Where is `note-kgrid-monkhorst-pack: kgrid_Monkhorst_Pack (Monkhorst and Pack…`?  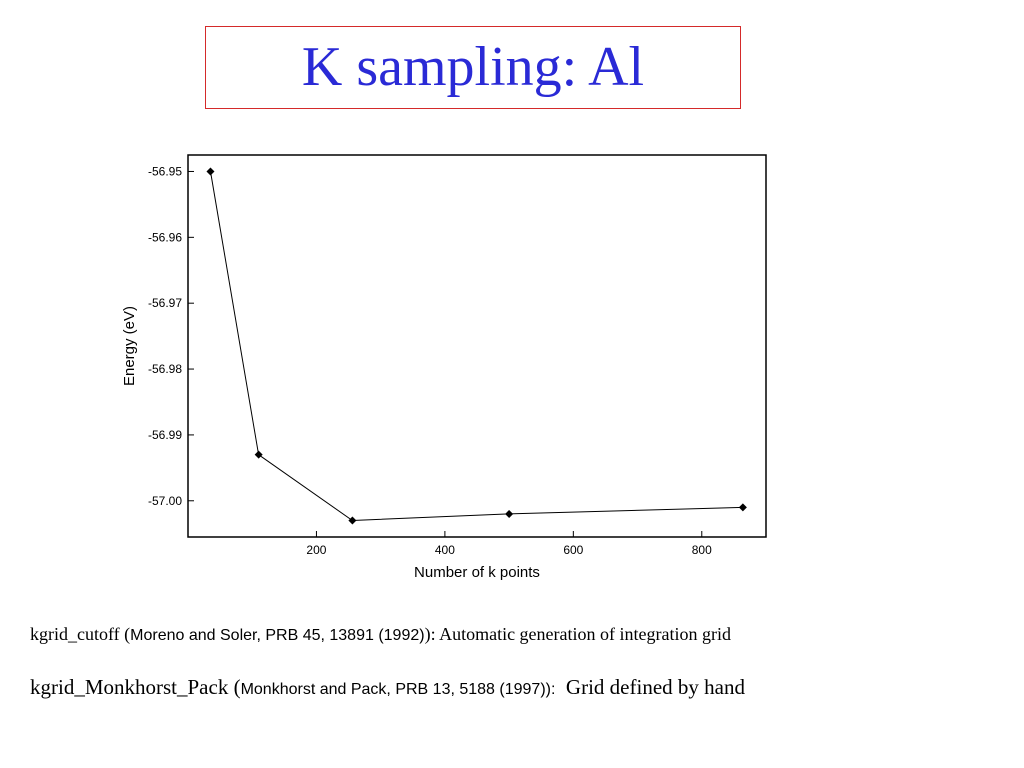
note-kgrid-monkhorst-pack: kgrid_Monkhorst_Pack (Monkhorst and Pack… is located at coordinates (387, 687).